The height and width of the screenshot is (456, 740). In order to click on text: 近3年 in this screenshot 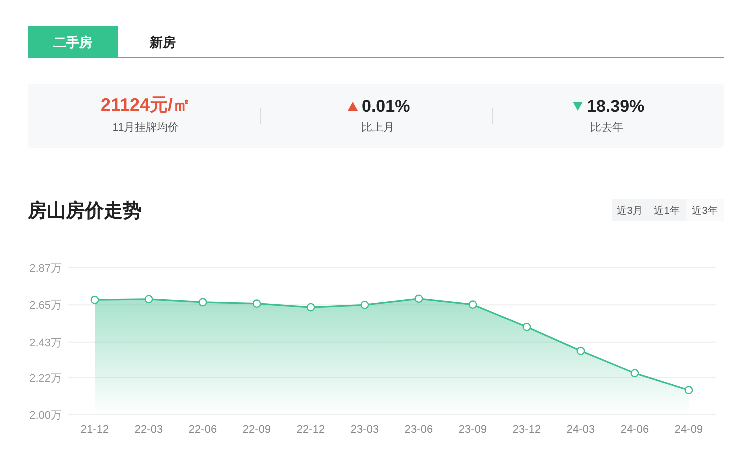, I will do `click(705, 211)`.